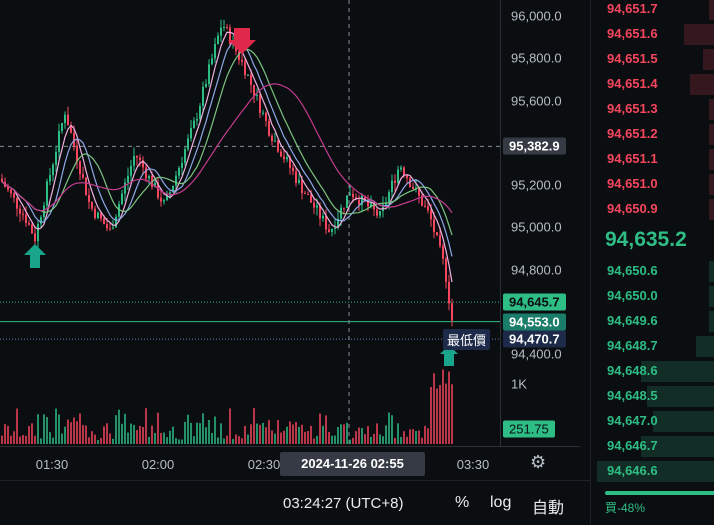  Describe the element at coordinates (632, 183) in the screenshot. I see `orderbook-price: 94,651.0` at that location.